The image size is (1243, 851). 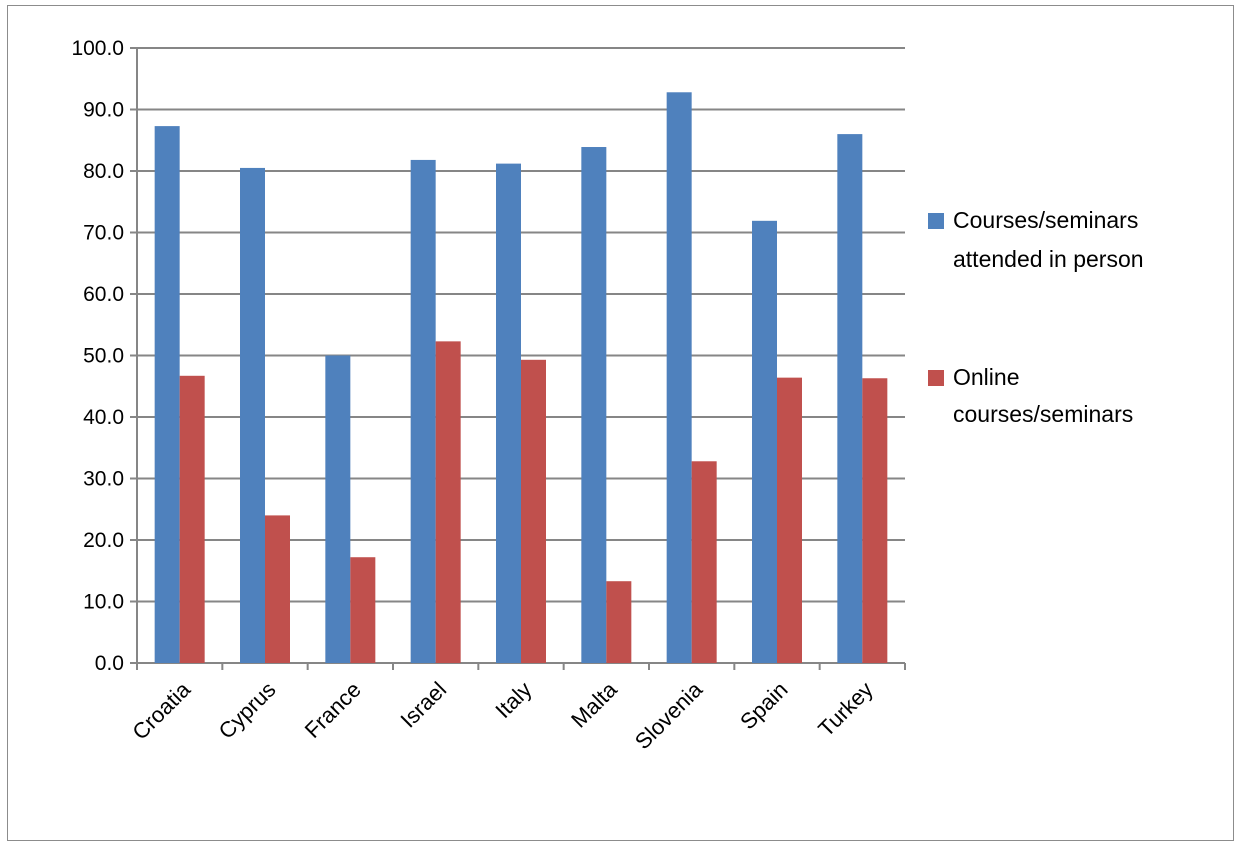 What do you see at coordinates (448, 502) in the screenshot?
I see `bar-online-israel` at bounding box center [448, 502].